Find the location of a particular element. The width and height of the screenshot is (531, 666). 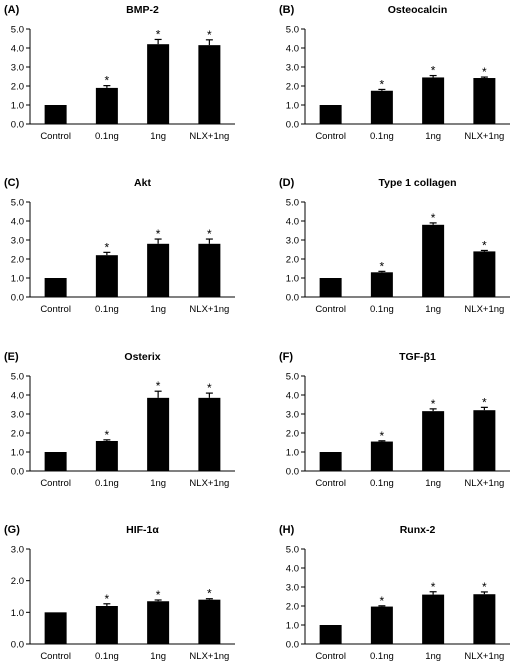

chart-title: HIF-1α is located at coordinates (142, 530).